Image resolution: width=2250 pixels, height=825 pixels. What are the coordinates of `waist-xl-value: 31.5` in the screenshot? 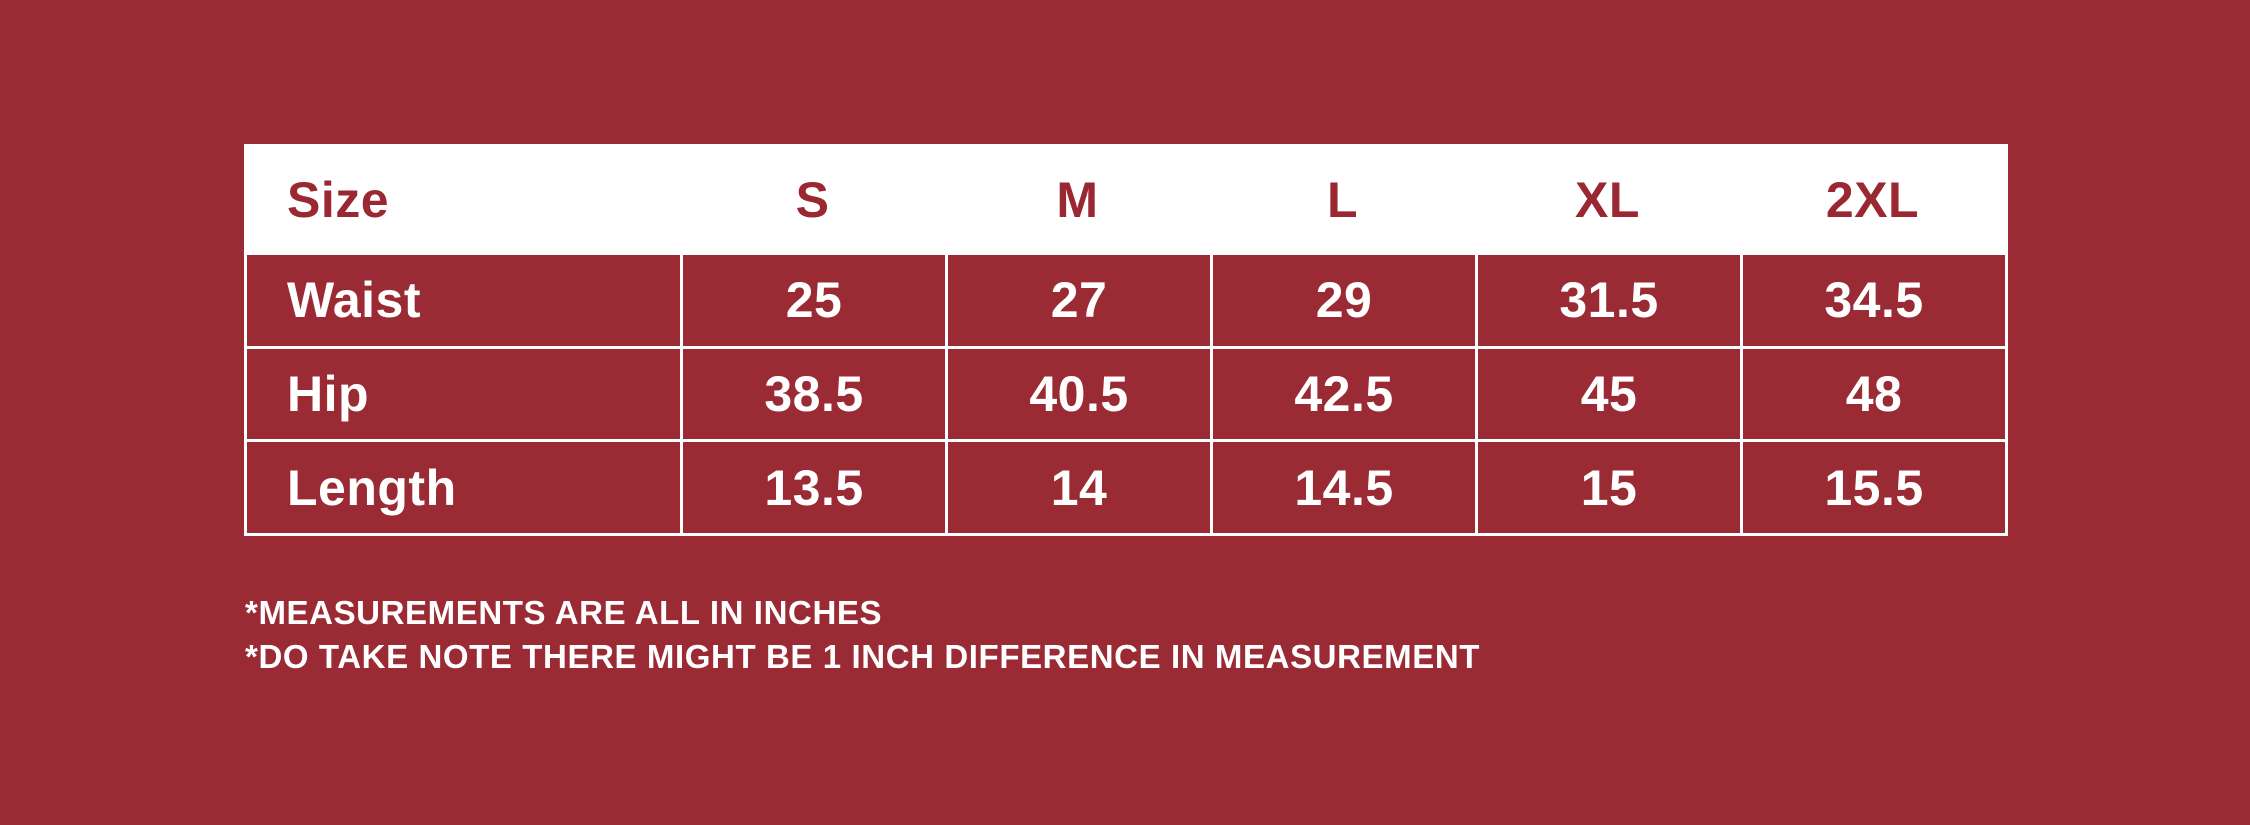 It's located at (1607, 300).